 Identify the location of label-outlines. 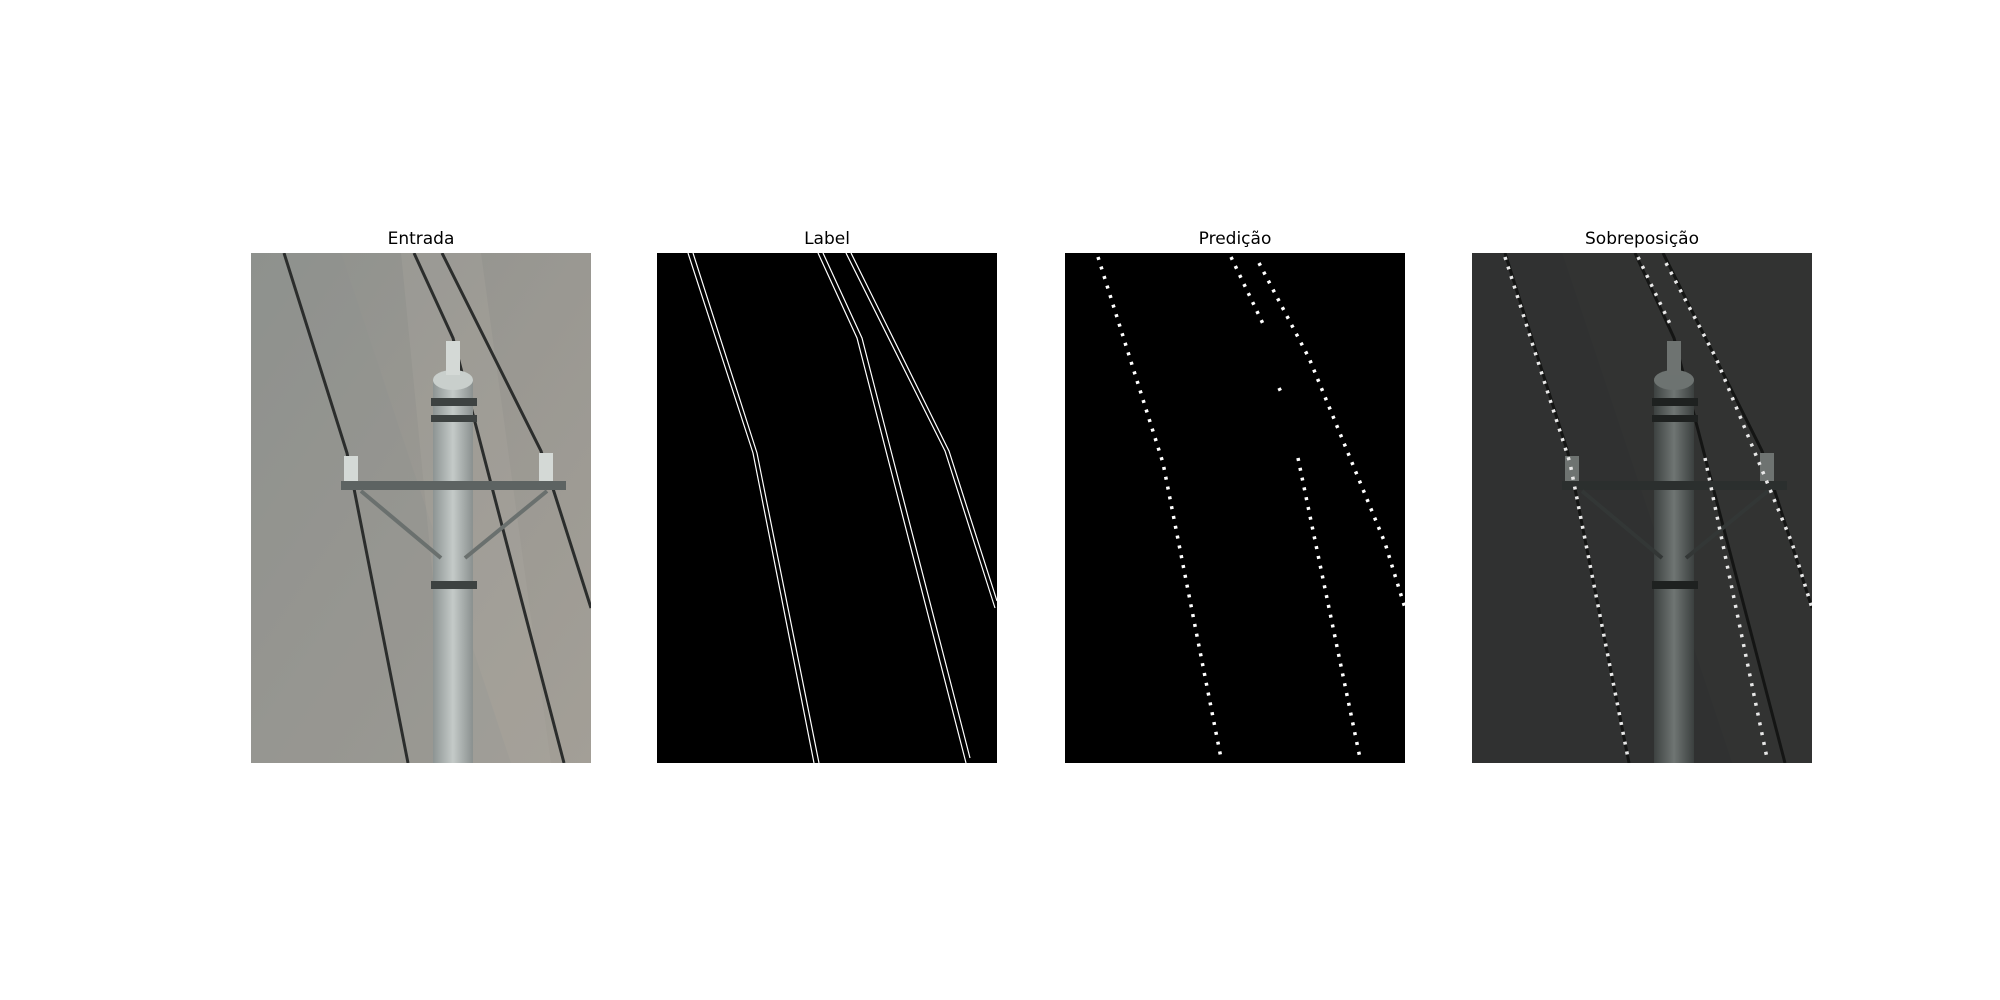
(842, 508).